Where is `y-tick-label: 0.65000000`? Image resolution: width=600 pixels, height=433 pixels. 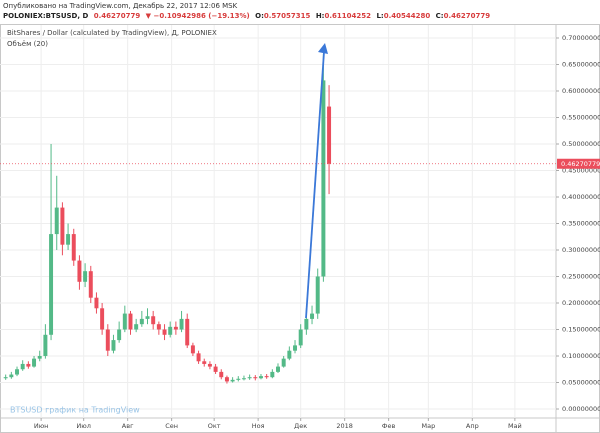 y-tick-label: 0.65000000 is located at coordinates (581, 64).